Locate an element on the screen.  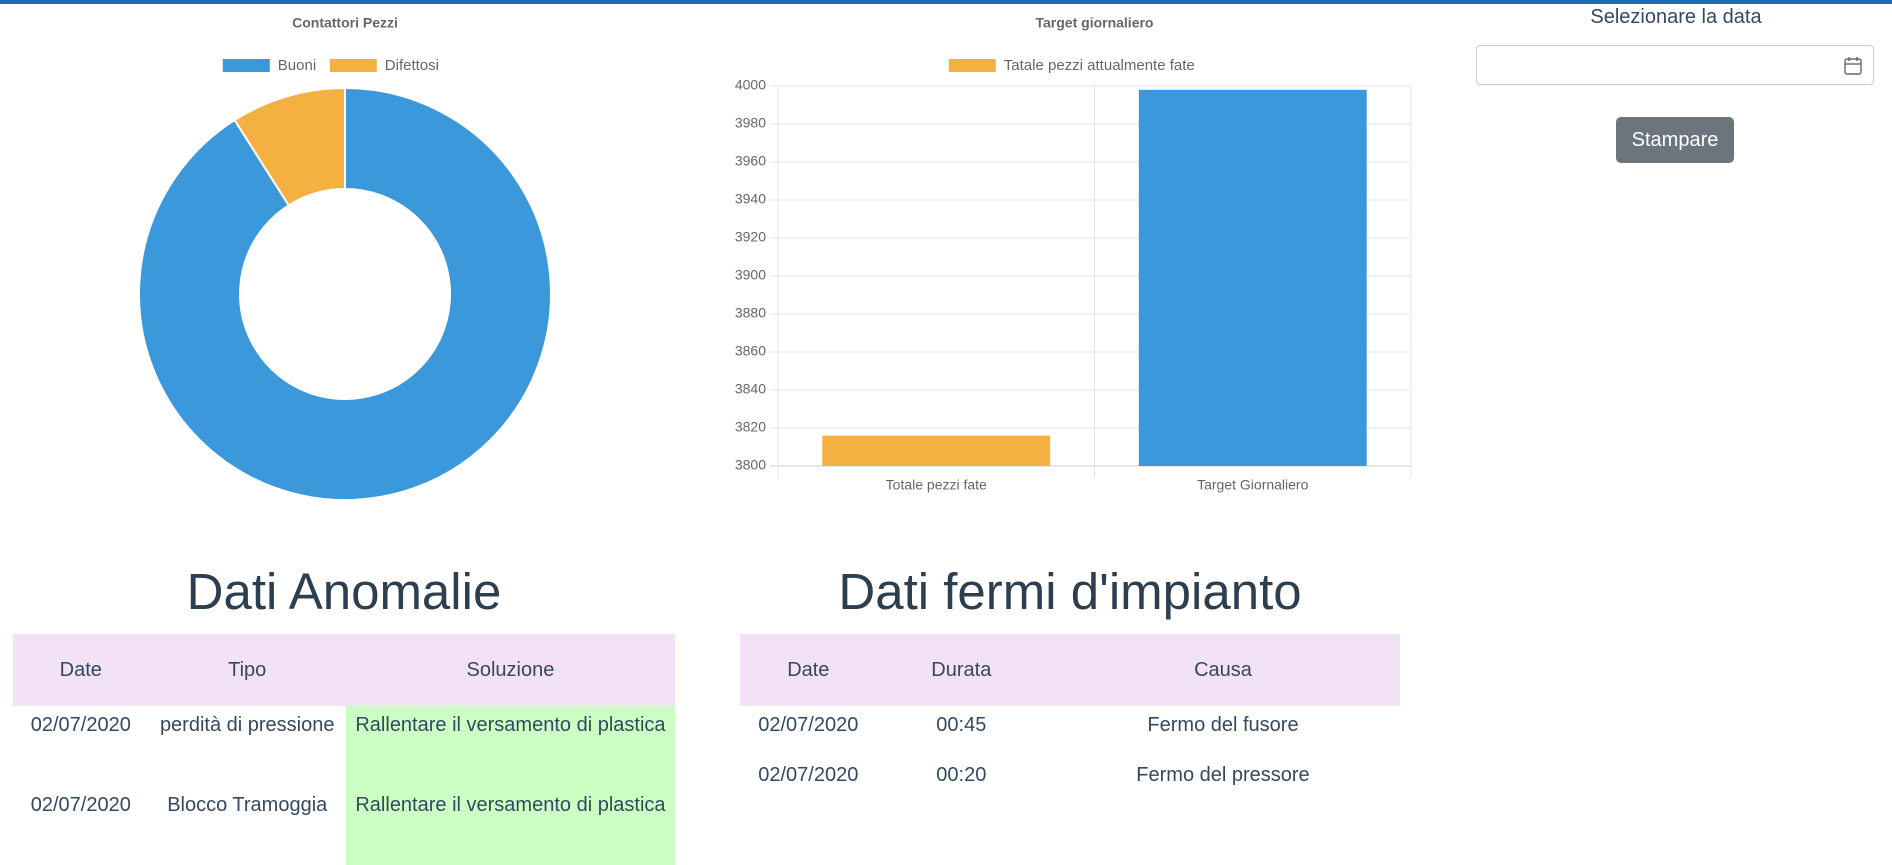
y-tick-label: 3980 is located at coordinates (750, 123).